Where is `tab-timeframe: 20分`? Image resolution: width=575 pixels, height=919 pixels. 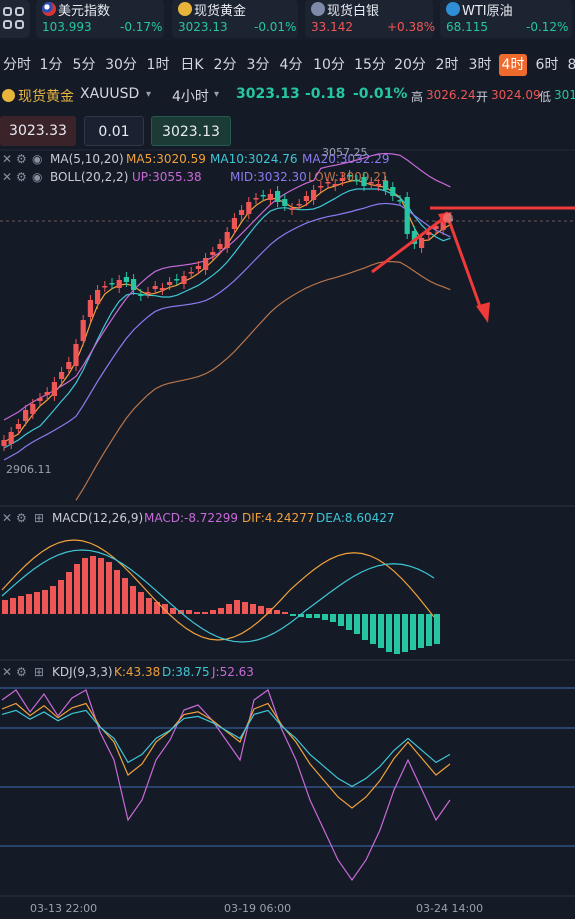 tab-timeframe: 20分 is located at coordinates (410, 65).